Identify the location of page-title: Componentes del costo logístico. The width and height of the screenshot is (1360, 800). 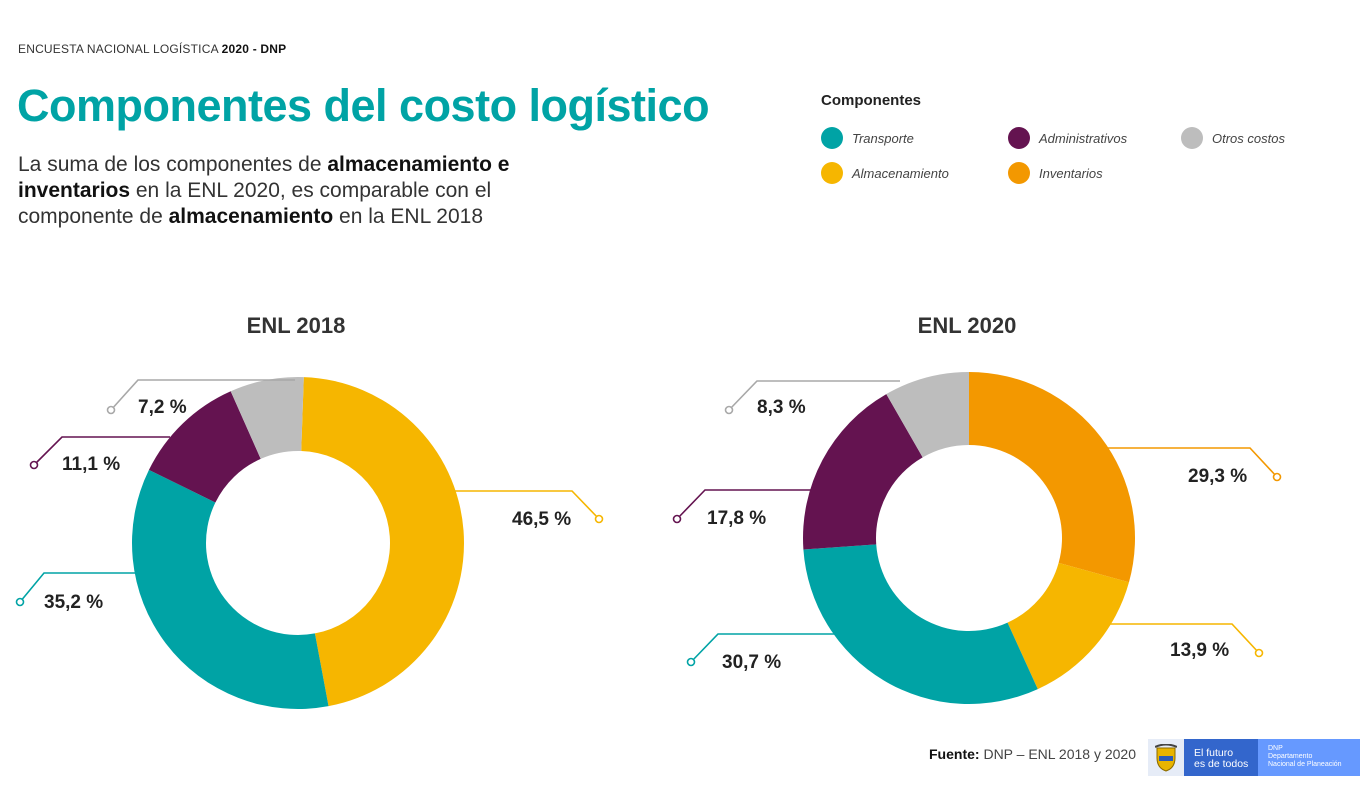
(363, 105).